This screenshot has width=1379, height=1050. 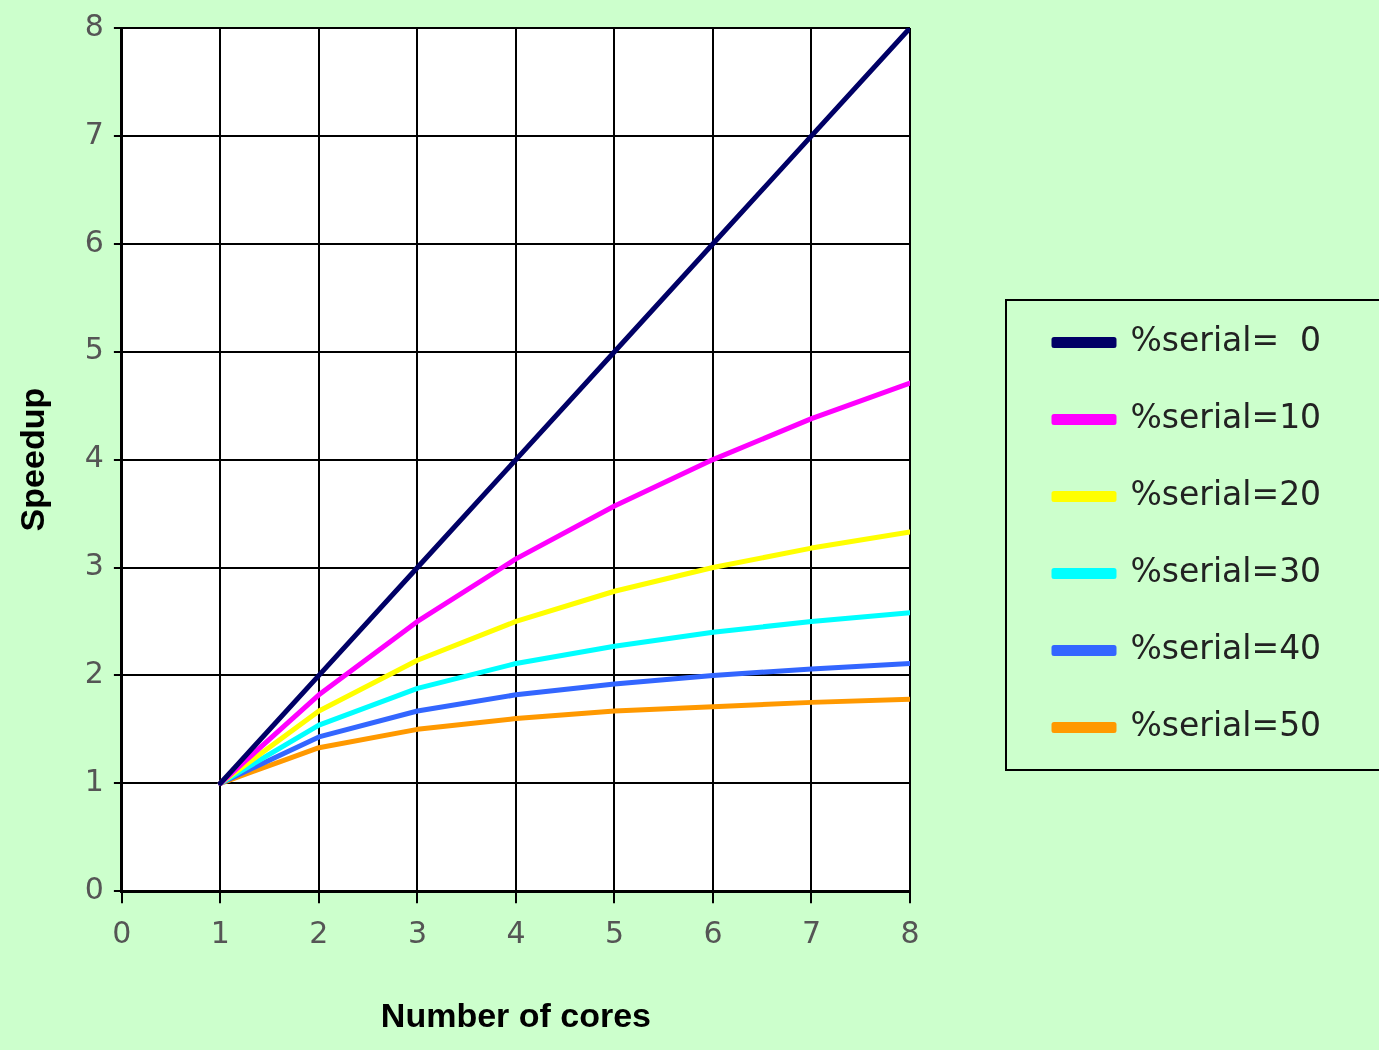 I want to click on legend-label: %serial=20, so click(x=1226, y=494).